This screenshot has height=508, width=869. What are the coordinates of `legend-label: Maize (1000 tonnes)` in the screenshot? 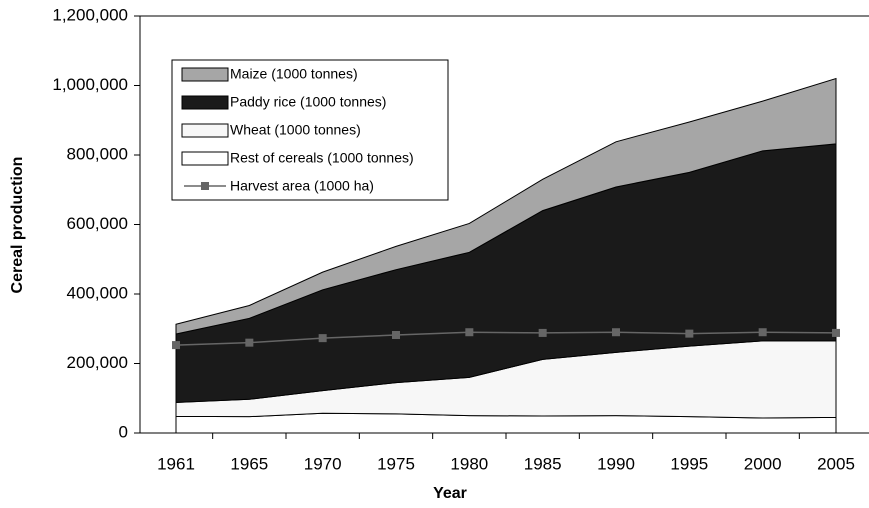 It's located at (294, 74).